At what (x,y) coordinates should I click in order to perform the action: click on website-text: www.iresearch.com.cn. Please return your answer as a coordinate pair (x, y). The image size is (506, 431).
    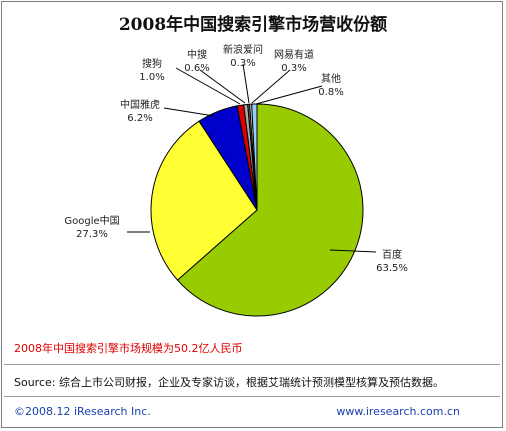
    Looking at the image, I should click on (398, 411).